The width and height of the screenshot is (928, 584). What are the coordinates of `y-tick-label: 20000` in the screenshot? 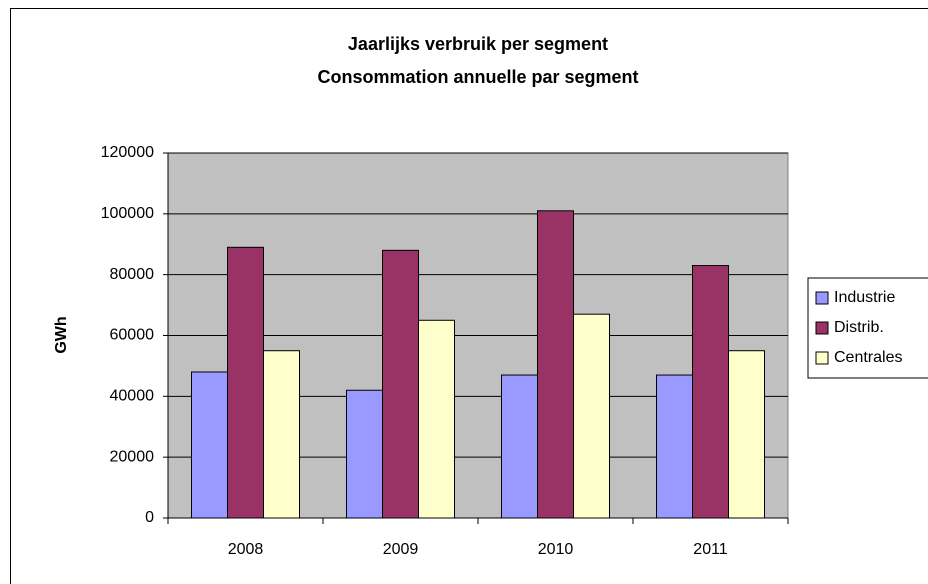 It's located at (132, 456).